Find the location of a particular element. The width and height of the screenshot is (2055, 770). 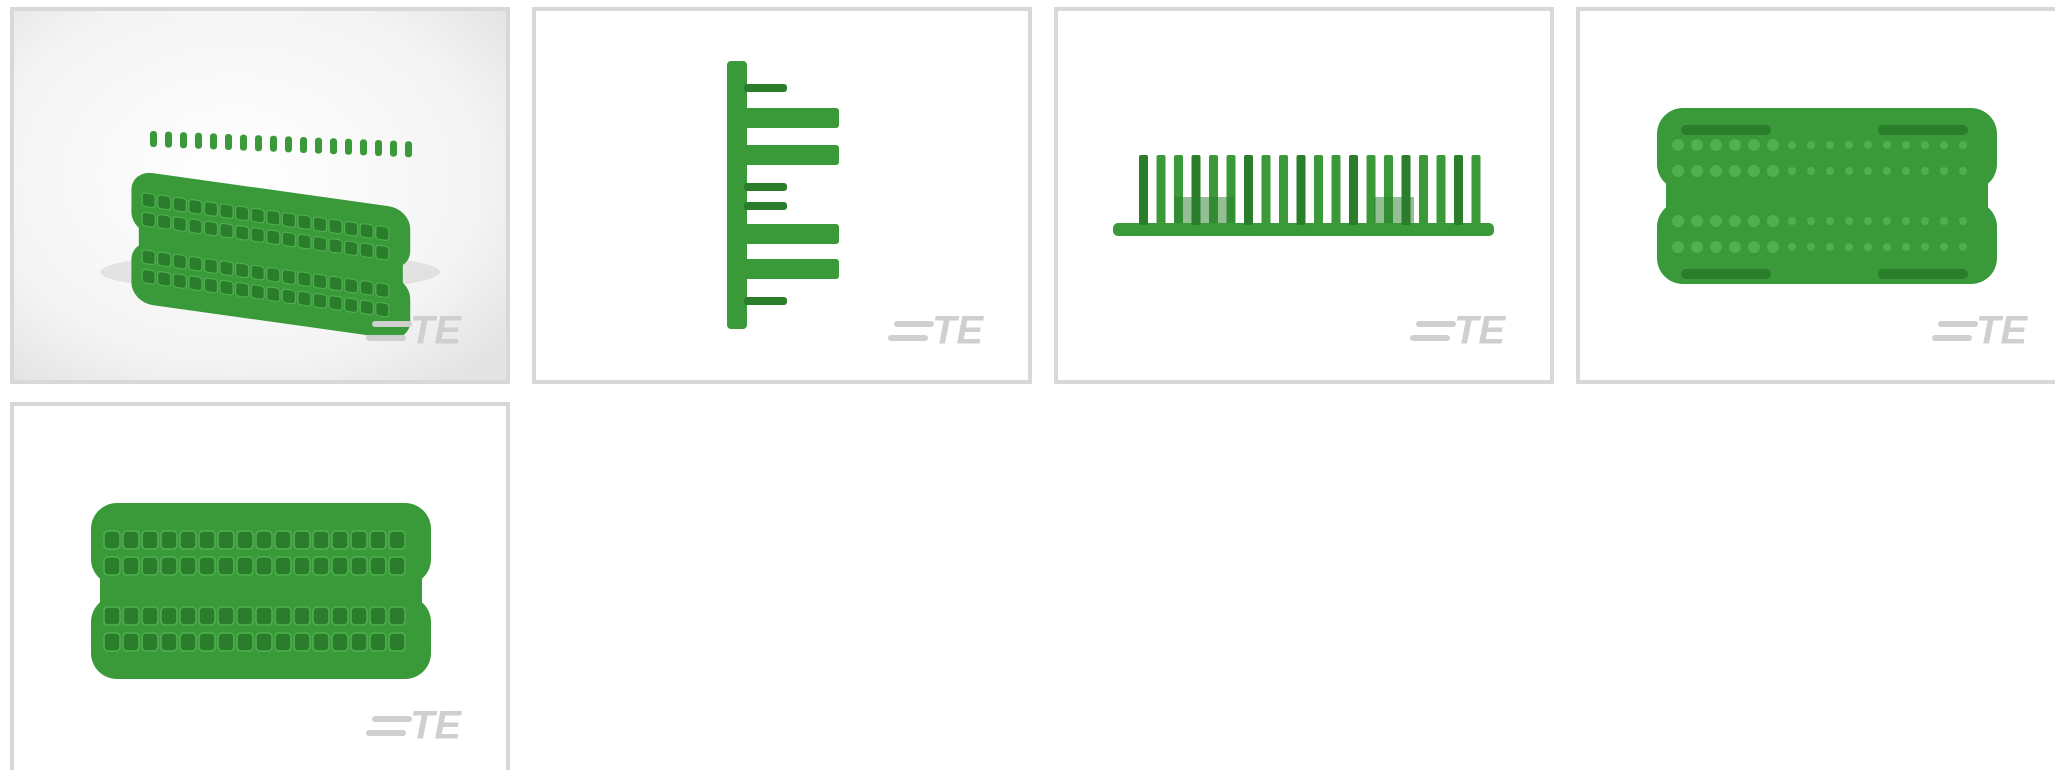

logo: TE is located at coordinates (2002, 331).